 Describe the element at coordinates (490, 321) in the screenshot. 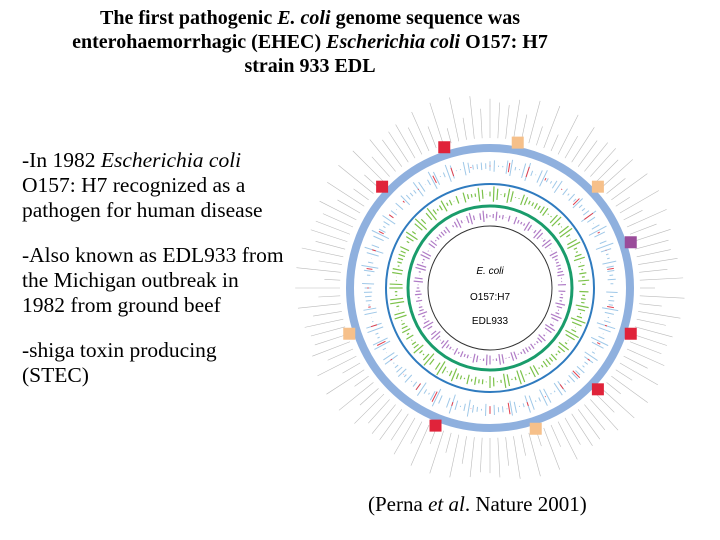

I see `center-label: EDL933` at that location.